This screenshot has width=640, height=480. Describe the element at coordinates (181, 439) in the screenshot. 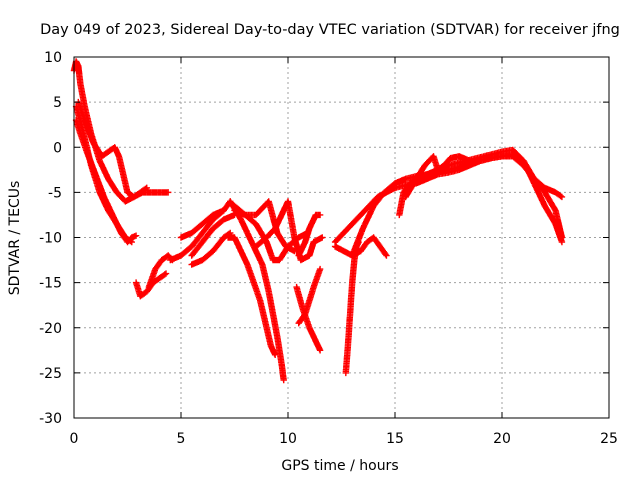

I see `x-tick-label: 5` at that location.